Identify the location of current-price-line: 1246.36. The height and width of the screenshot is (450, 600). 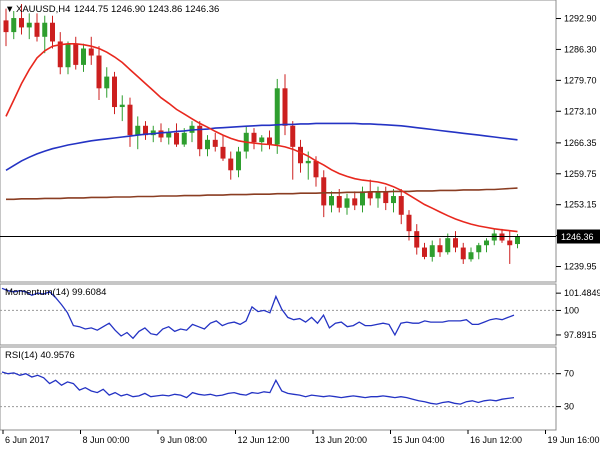
(300, 236).